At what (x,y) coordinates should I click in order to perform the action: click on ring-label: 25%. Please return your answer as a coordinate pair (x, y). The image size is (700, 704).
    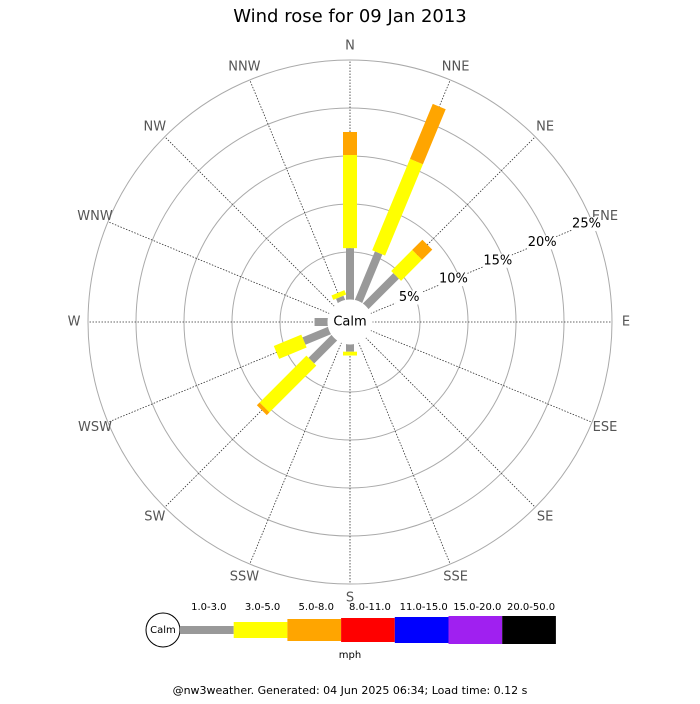
    Looking at the image, I should click on (586, 224).